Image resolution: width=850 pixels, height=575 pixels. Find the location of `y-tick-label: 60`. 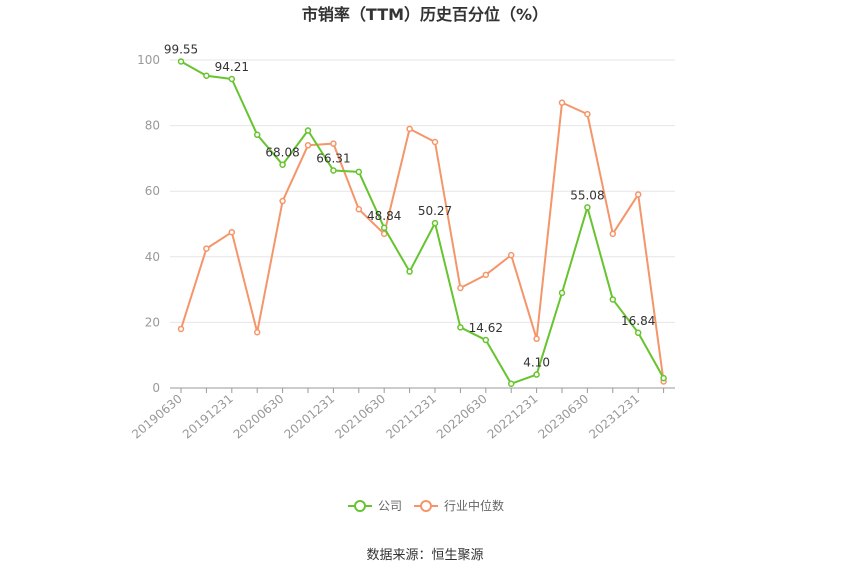

y-tick-label: 60 is located at coordinates (152, 191).